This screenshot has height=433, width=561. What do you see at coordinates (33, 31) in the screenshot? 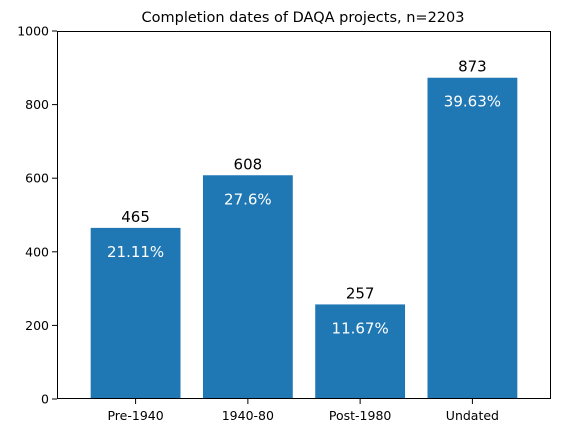
I see `y-tick-label: 1000` at bounding box center [33, 31].